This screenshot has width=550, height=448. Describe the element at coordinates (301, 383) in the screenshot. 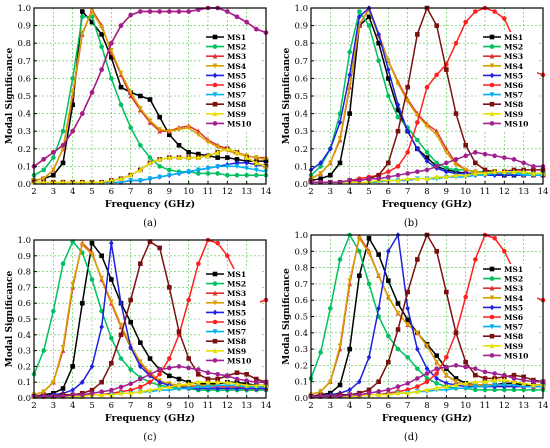

I see `y-tick-label: 0.1` at that location.